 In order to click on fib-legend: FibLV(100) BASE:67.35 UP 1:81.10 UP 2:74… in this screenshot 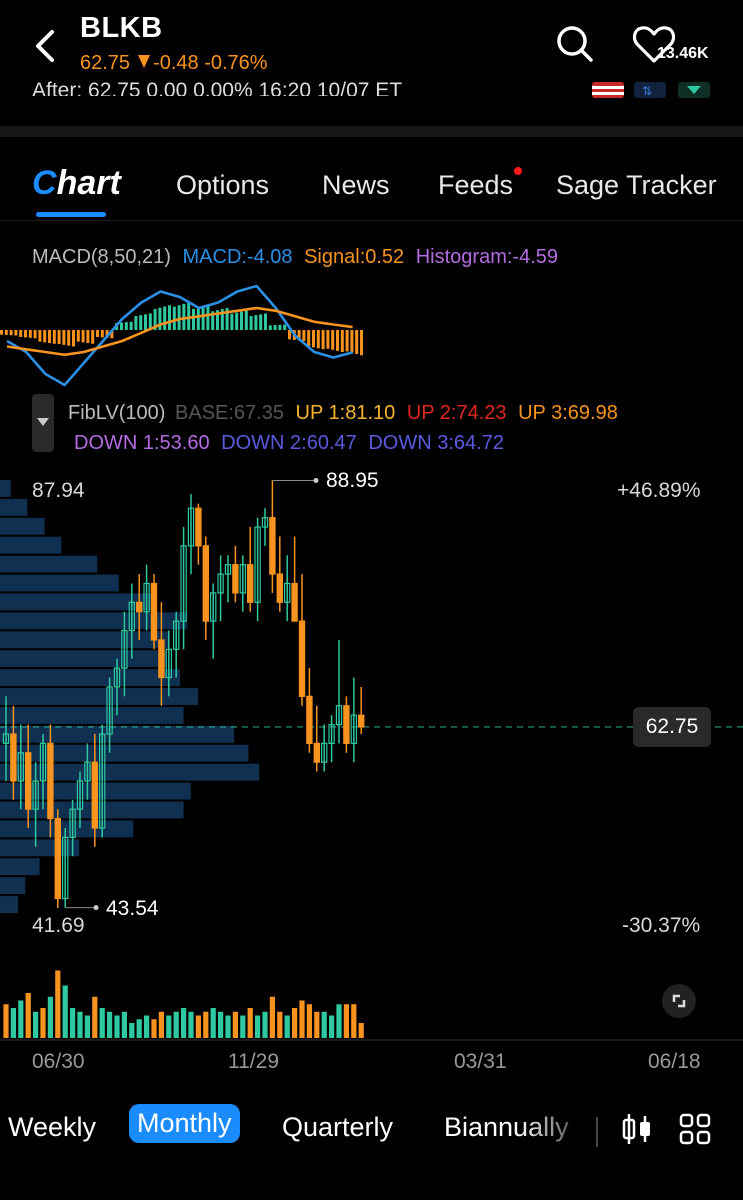, I will do `click(405, 428)`.